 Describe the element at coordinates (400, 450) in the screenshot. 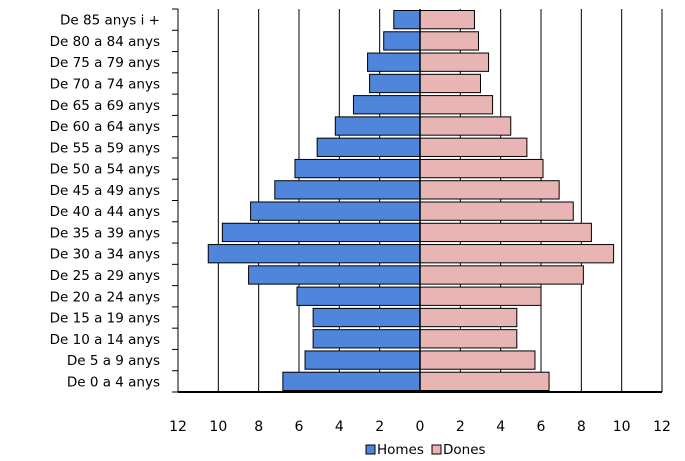

I see `legend-label-homes: Homes` at that location.